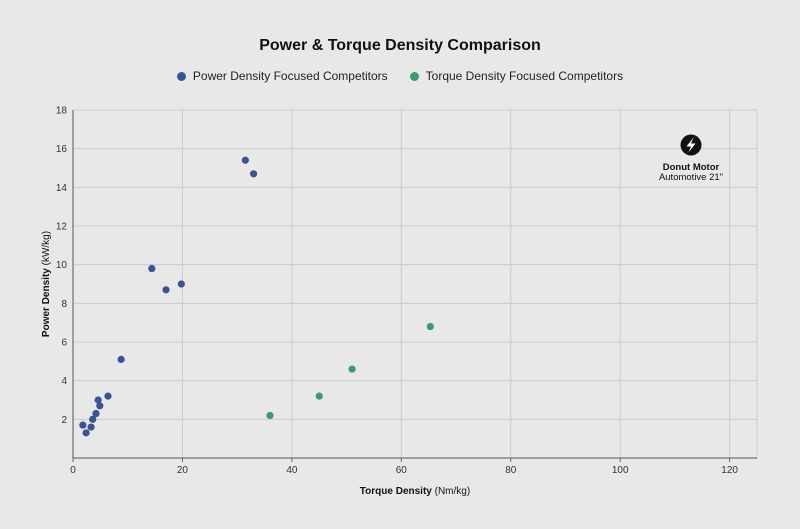 Image resolution: width=800 pixels, height=529 pixels. Describe the element at coordinates (62, 227) in the screenshot. I see `y-tick-label: 12` at that location.